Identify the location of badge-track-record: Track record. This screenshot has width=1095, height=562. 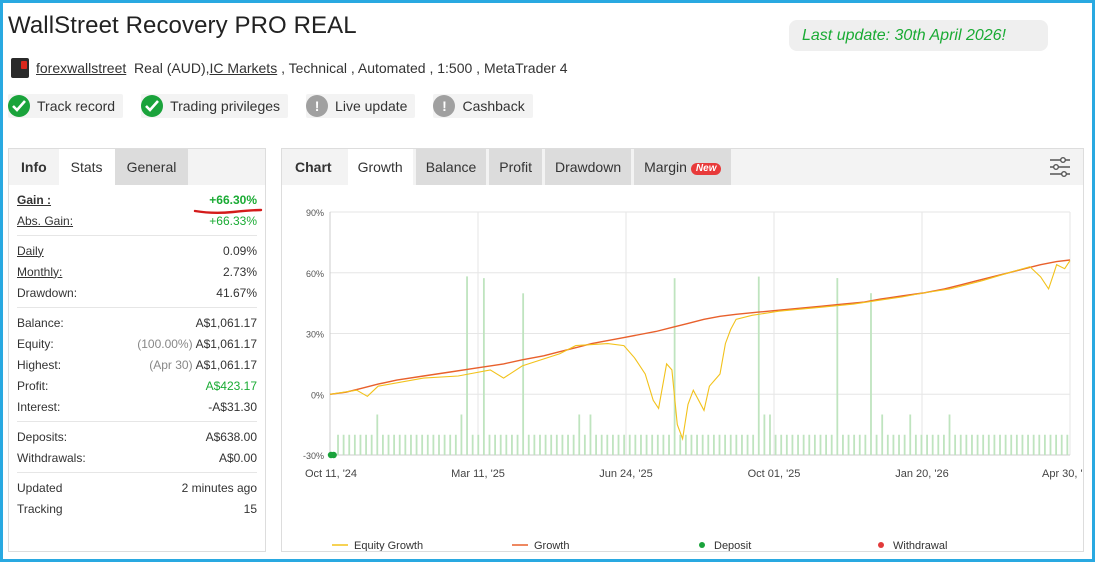
(66, 106).